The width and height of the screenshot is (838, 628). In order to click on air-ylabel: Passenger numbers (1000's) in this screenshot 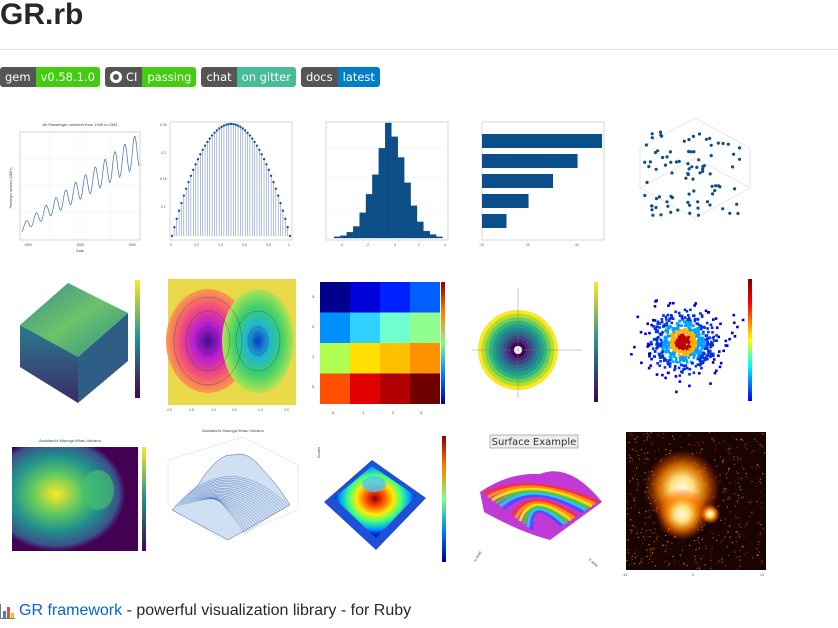, I will do `click(11, 188)`.